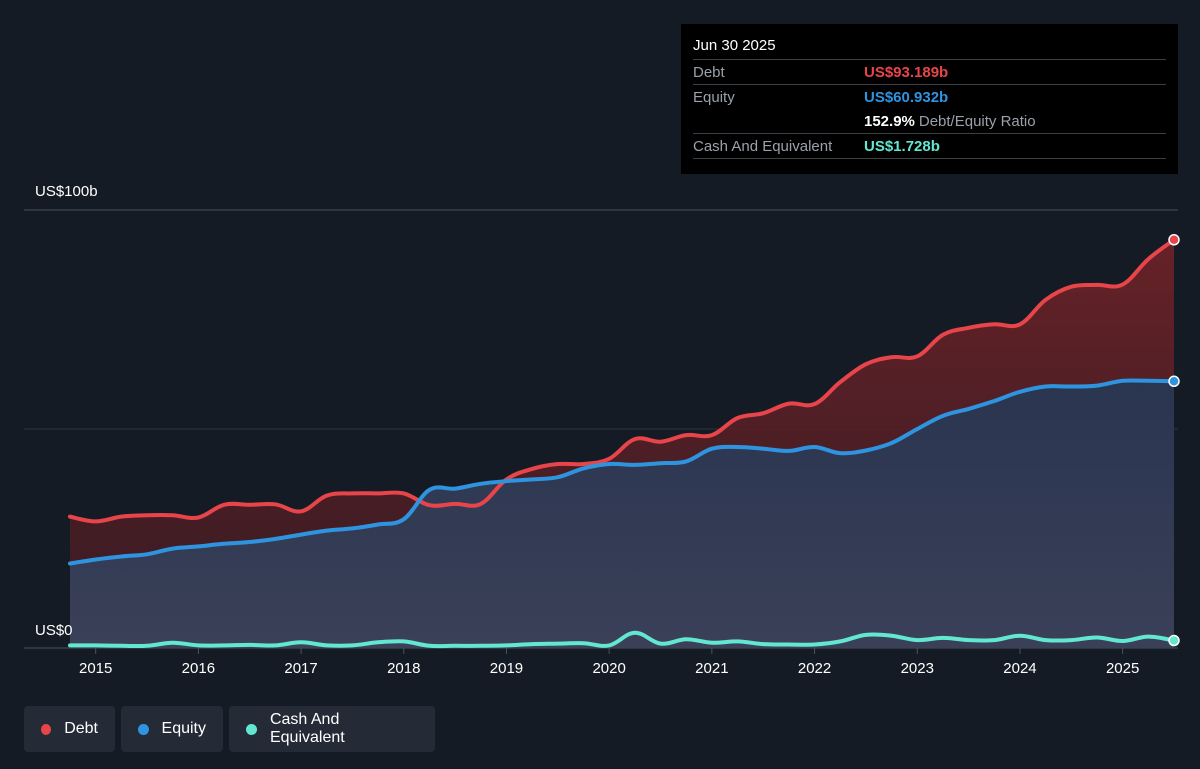 The image size is (1200, 769). I want to click on tooltip-cash-label: Cash And Equivalent, so click(763, 146).